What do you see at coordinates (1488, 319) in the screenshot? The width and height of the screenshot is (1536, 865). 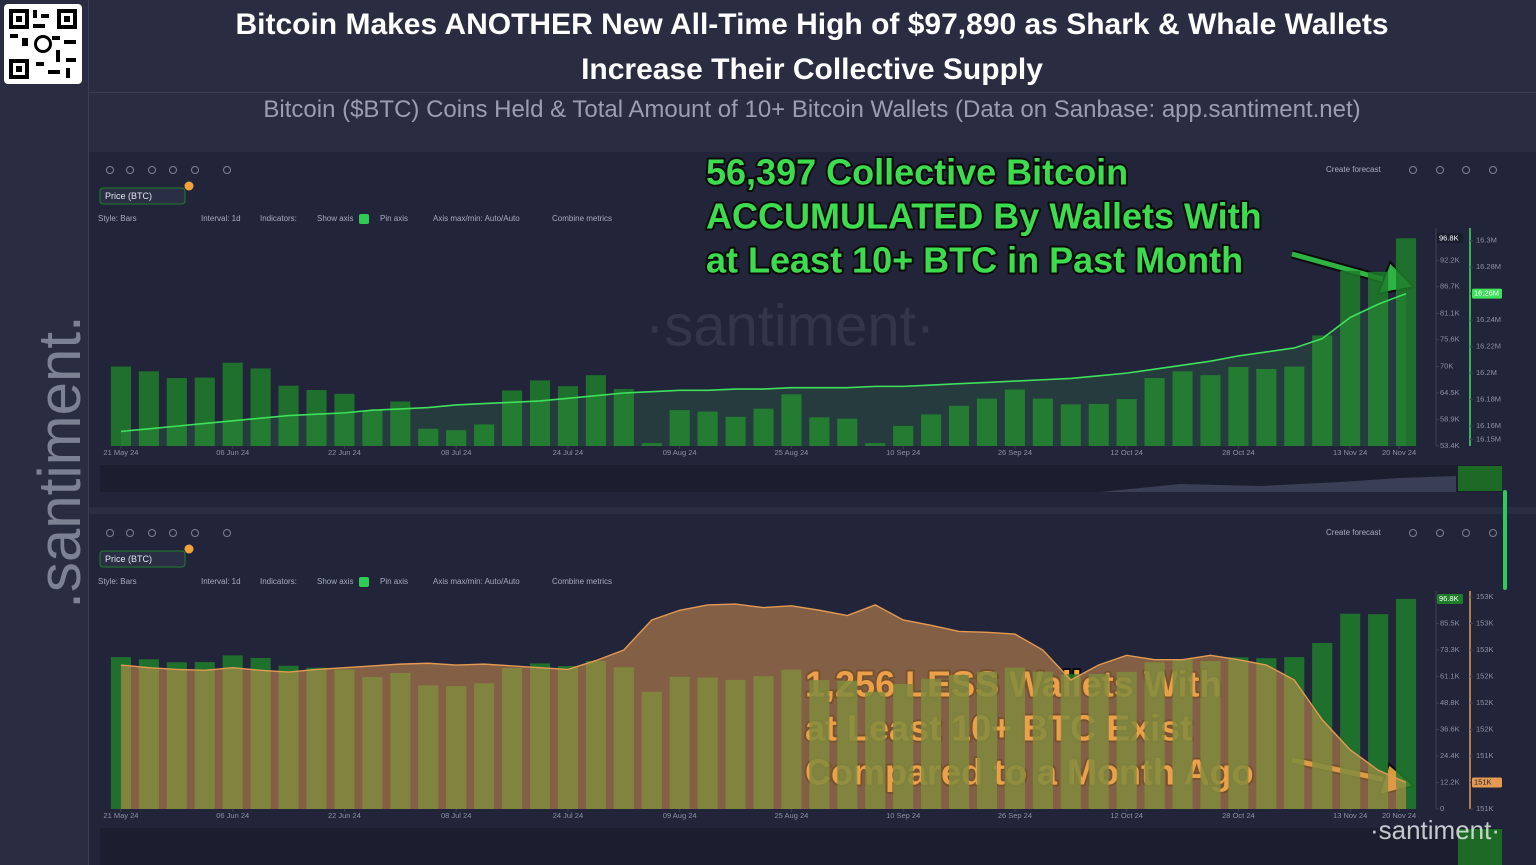 I see `y2-tick-label: 16.24M` at bounding box center [1488, 319].